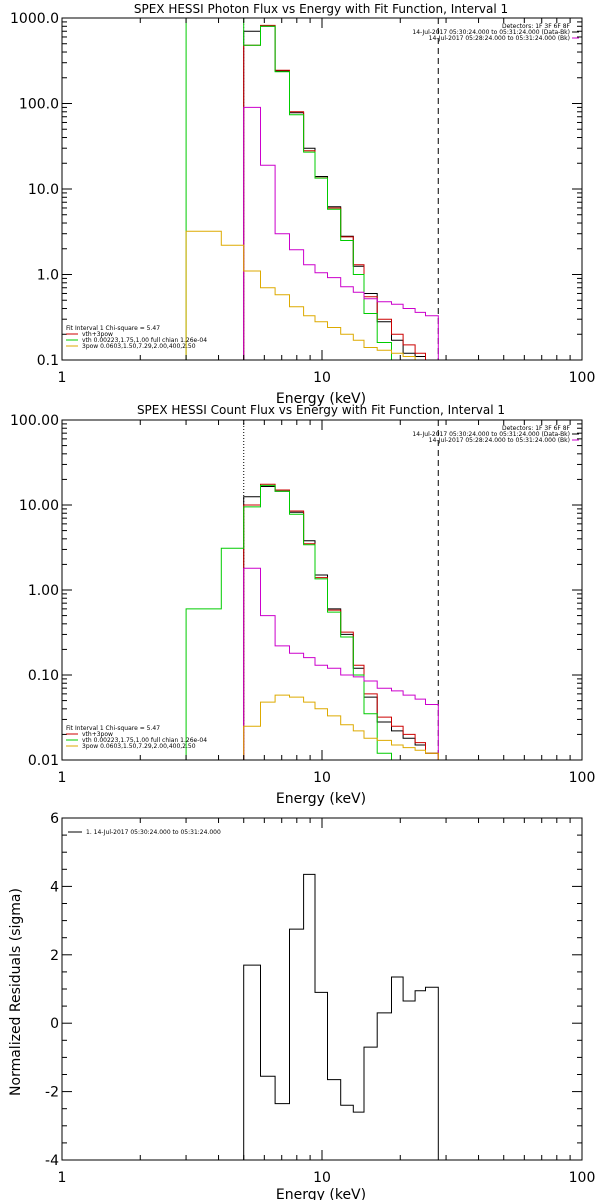 The image size is (600, 1200). I want to click on y-tick-label: 0.10, so click(43, 676).